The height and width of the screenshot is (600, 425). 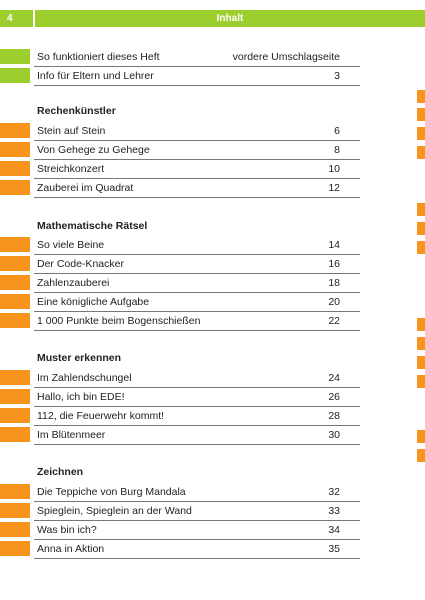 I want to click on entry-page: 10, so click(x=334, y=169).